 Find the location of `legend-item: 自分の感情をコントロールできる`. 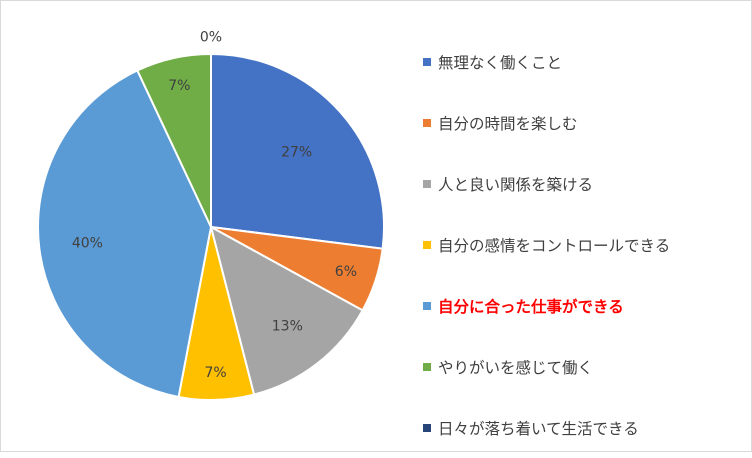

legend-item: 自分の感情をコントロールできる is located at coordinates (583, 244).